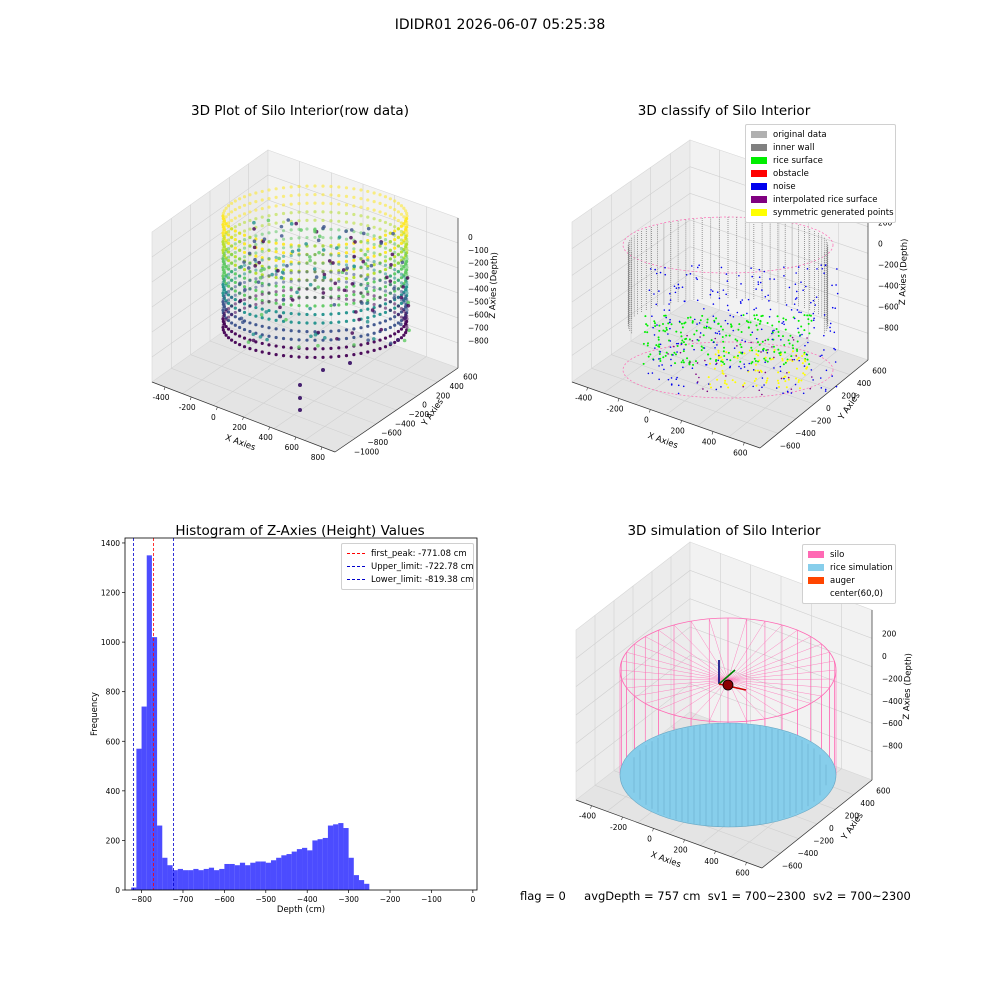 Image resolution: width=1000 pixels, height=1000 pixels. I want to click on y-tick-label: −200, so click(821, 421).